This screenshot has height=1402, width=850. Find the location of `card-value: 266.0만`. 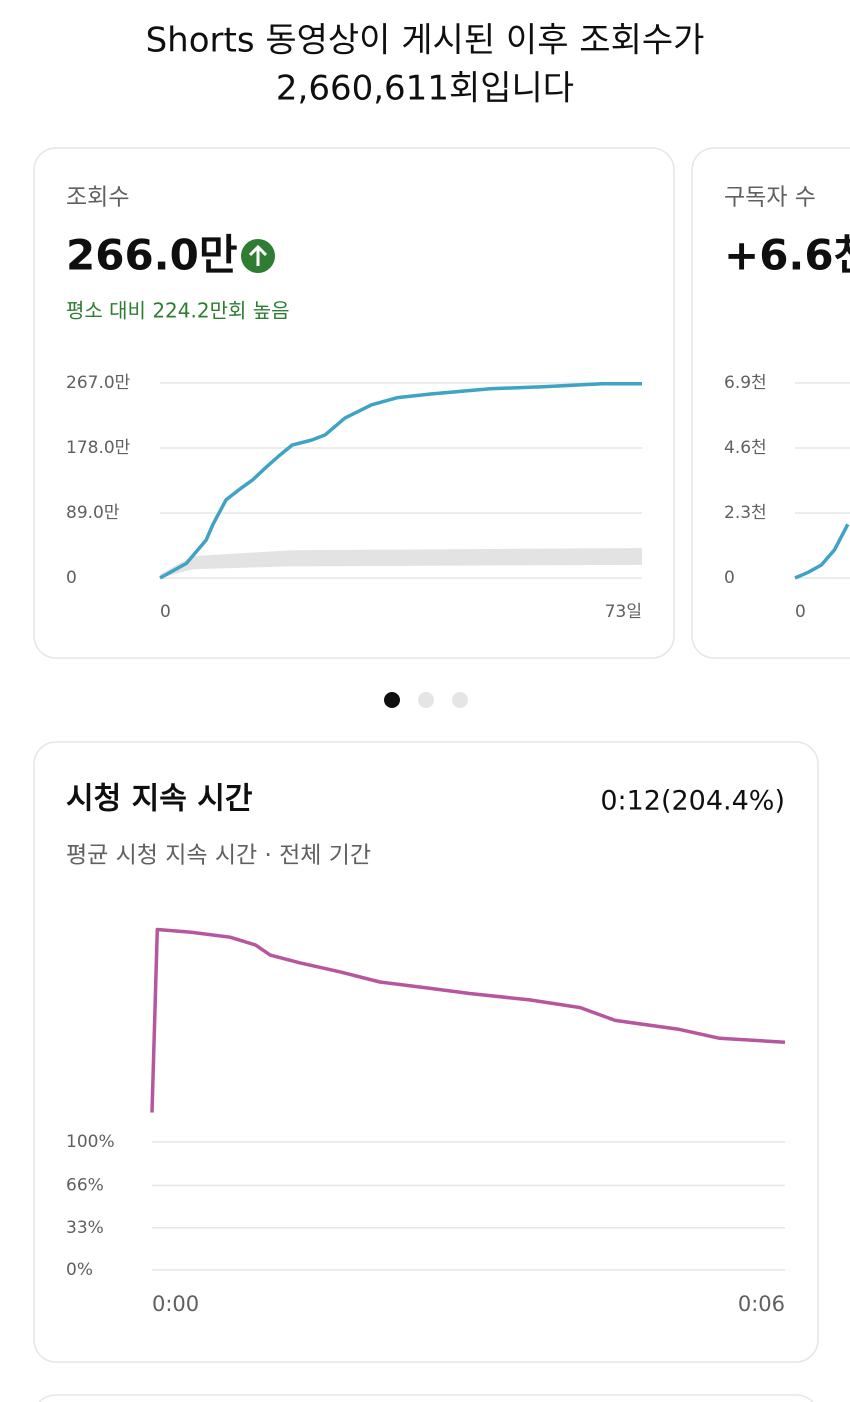

card-value: 266.0만 is located at coordinates (152, 255).